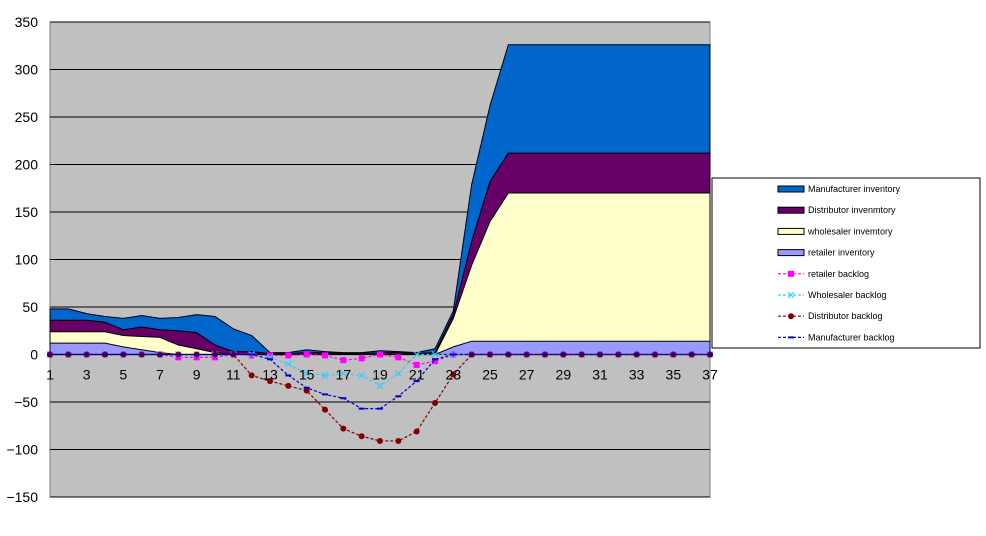 The image size is (986, 536). I want to click on x-tick-label: 3, so click(87, 375).